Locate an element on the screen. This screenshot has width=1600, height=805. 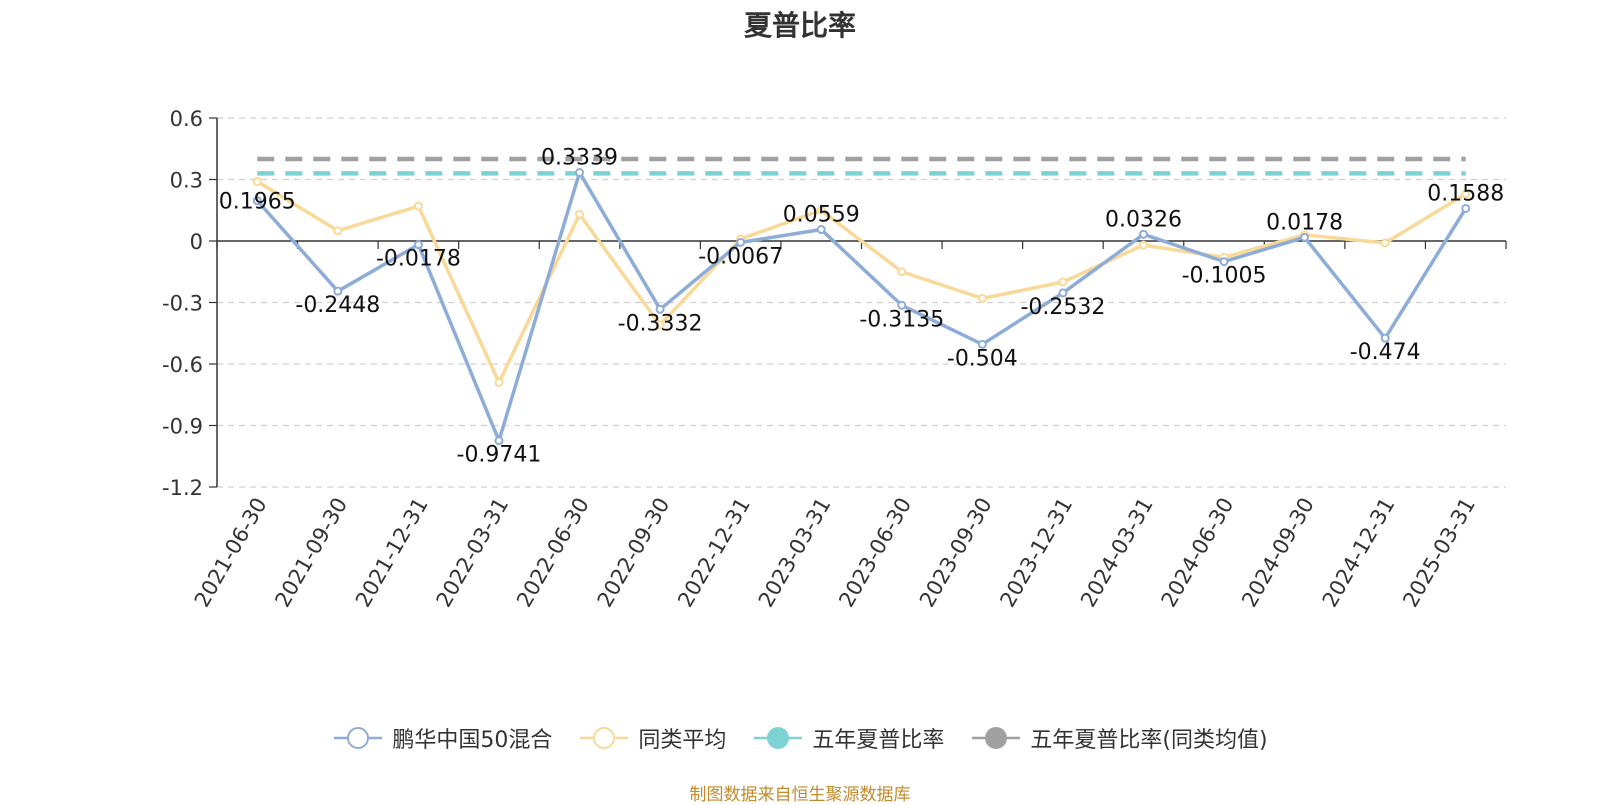
data-label: 0.0178 is located at coordinates (1304, 222).